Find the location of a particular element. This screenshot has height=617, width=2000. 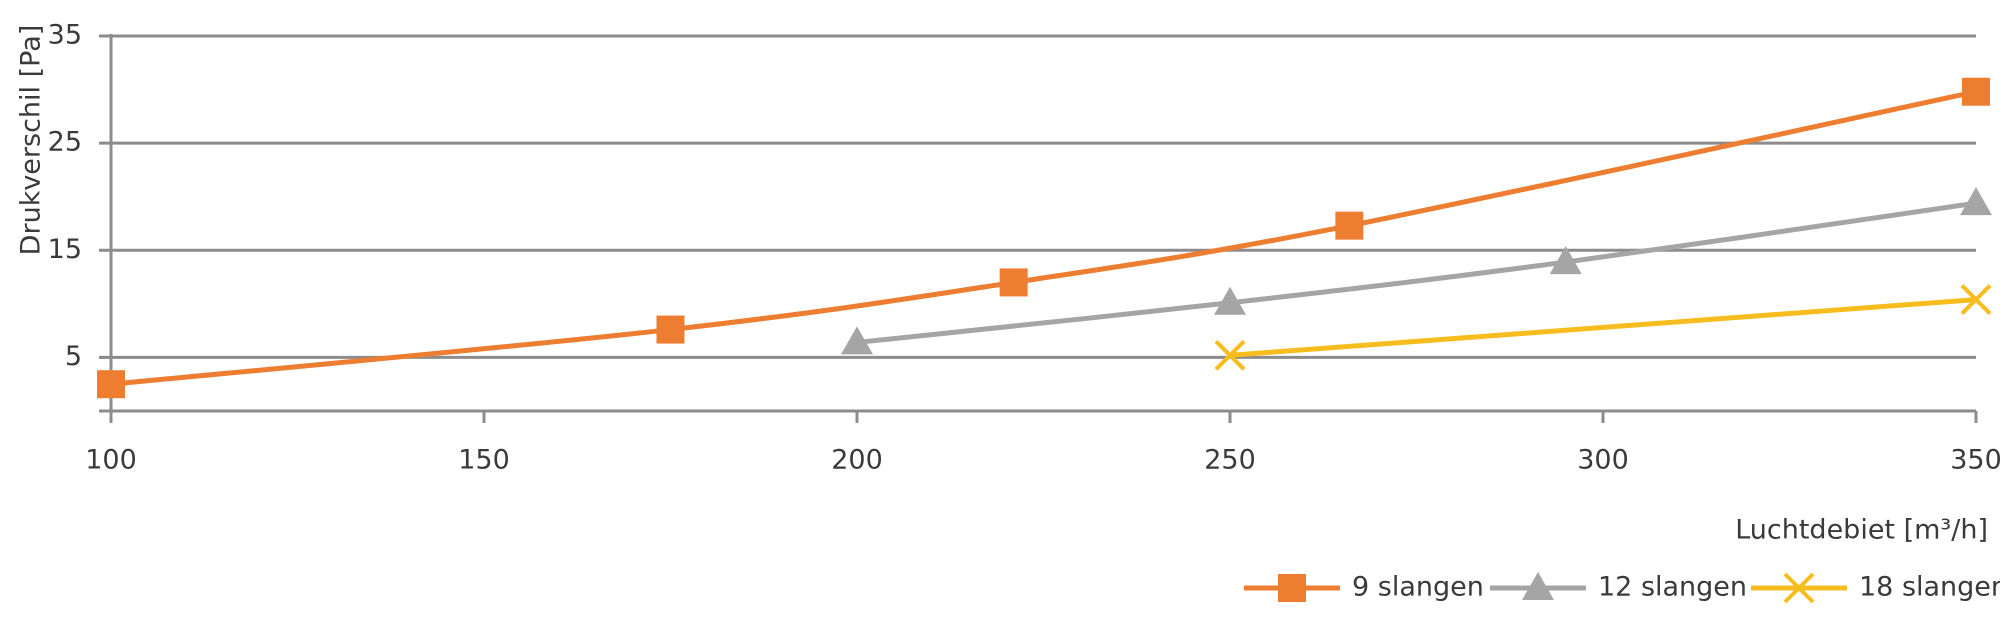

x-axis-title: Luchtdebiet [m³/h] is located at coordinates (1861, 530).